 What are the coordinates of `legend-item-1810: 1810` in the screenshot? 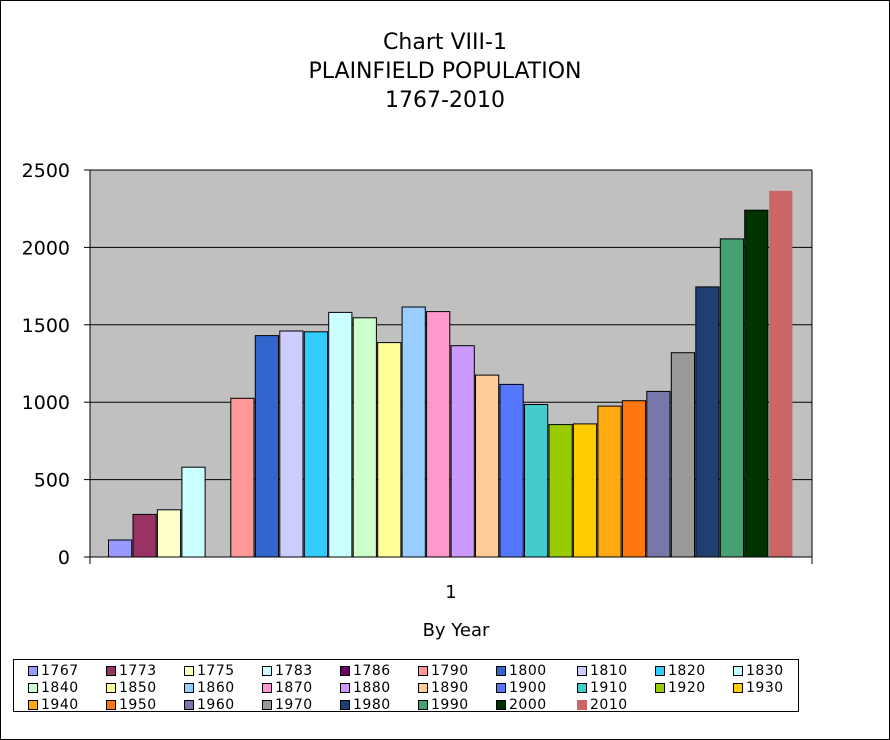 It's located at (602, 670).